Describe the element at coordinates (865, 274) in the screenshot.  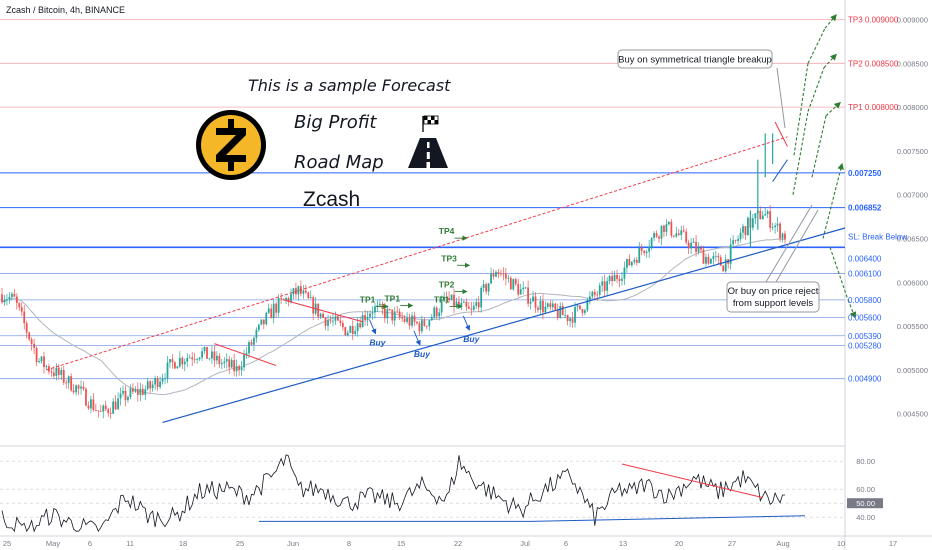
I see `level-label: 0.006100` at that location.